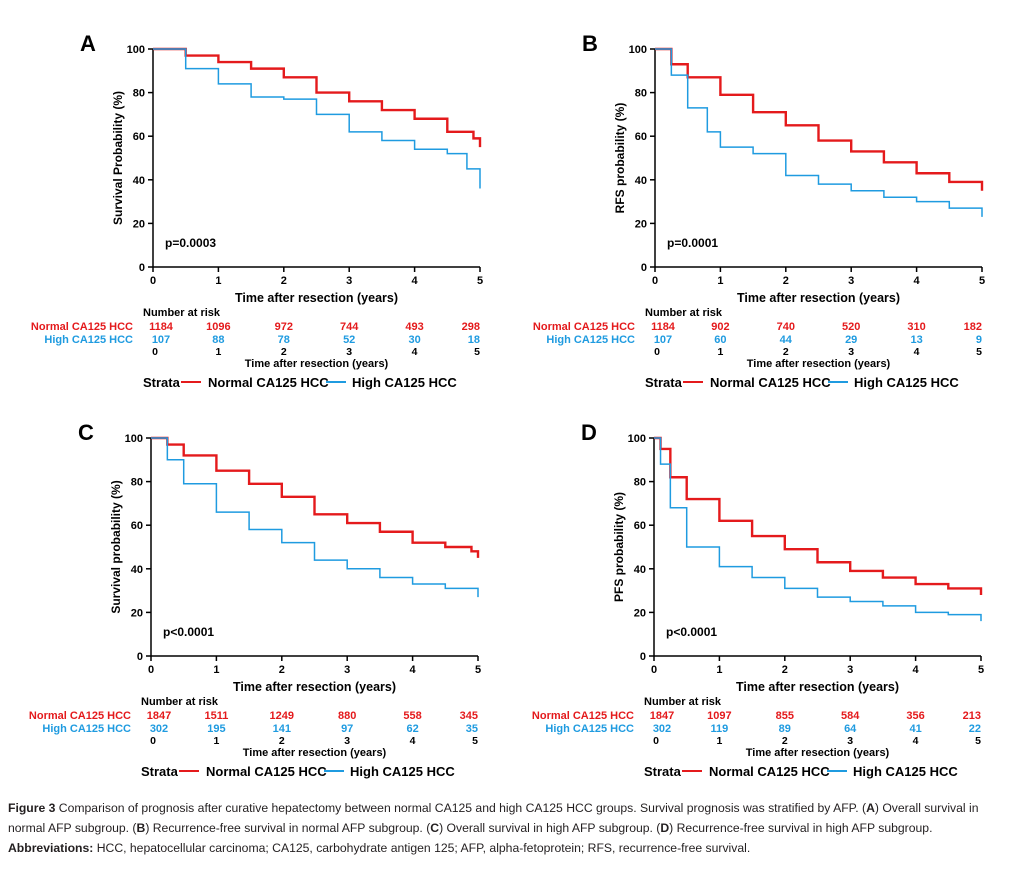  What do you see at coordinates (786, 327) in the screenshot?
I see `risk-count: 740` at bounding box center [786, 327].